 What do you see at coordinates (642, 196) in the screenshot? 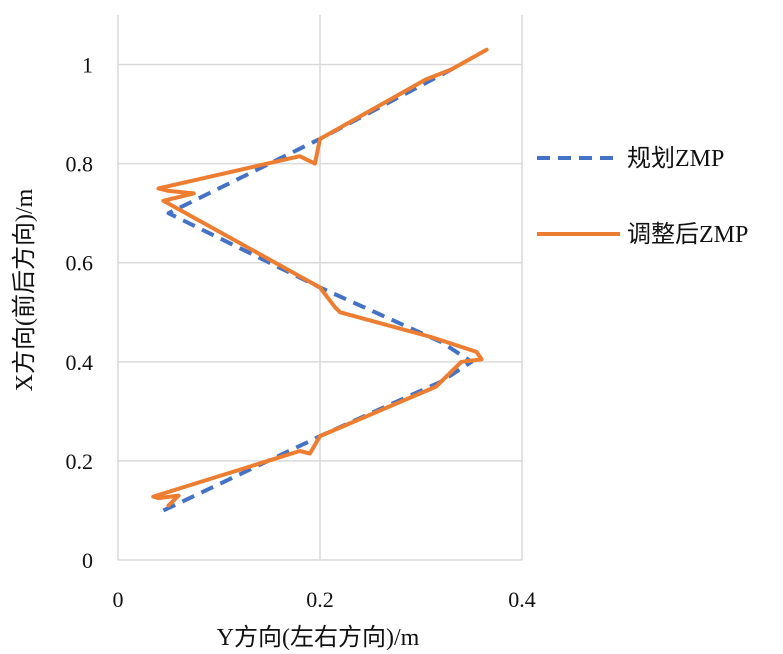
I see `legend: 规划ZMP 调整后ZMP` at bounding box center [642, 196].